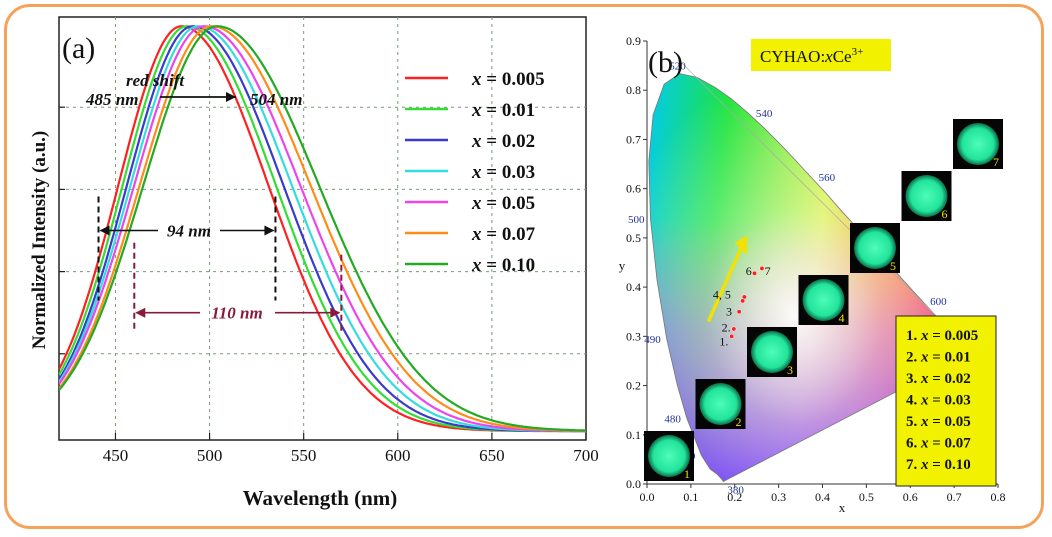  I want to click on legend-entry-a: x = 0.10, so click(503, 265).